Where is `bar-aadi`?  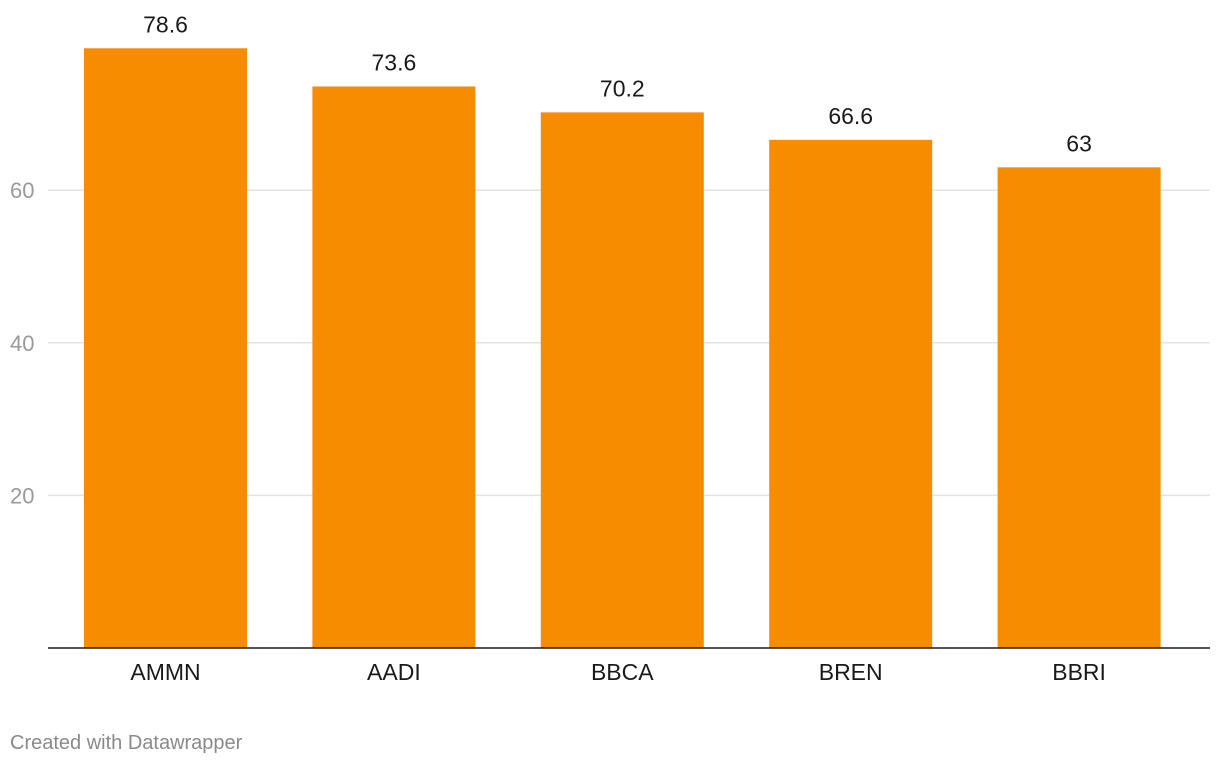 bar-aadi is located at coordinates (394, 367).